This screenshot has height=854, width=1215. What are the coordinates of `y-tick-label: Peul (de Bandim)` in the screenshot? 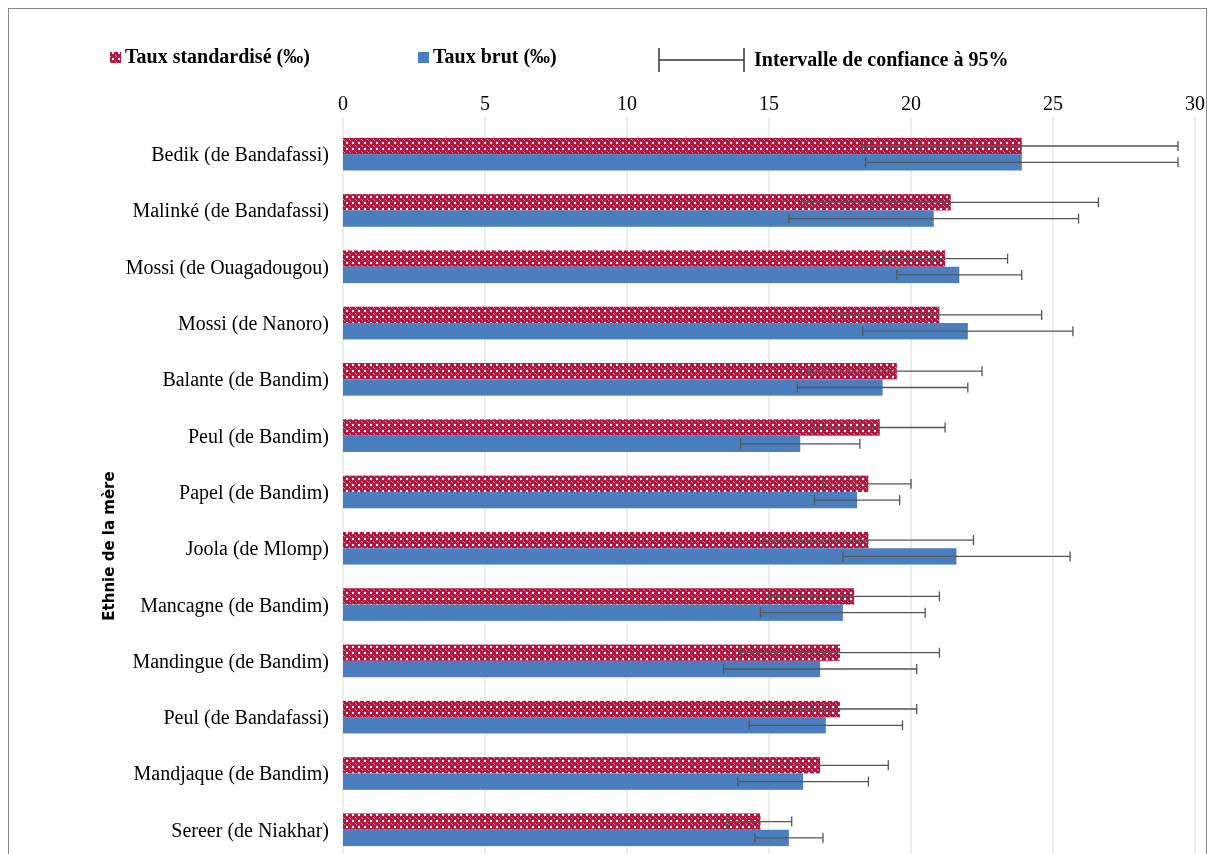 It's located at (258, 436).